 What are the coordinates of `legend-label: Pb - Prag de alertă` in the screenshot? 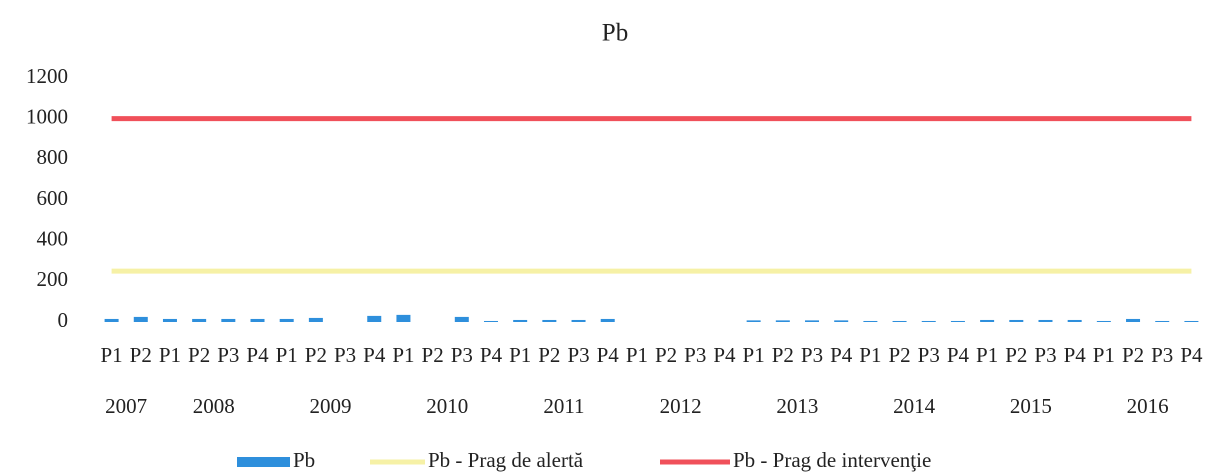 It's located at (506, 460).